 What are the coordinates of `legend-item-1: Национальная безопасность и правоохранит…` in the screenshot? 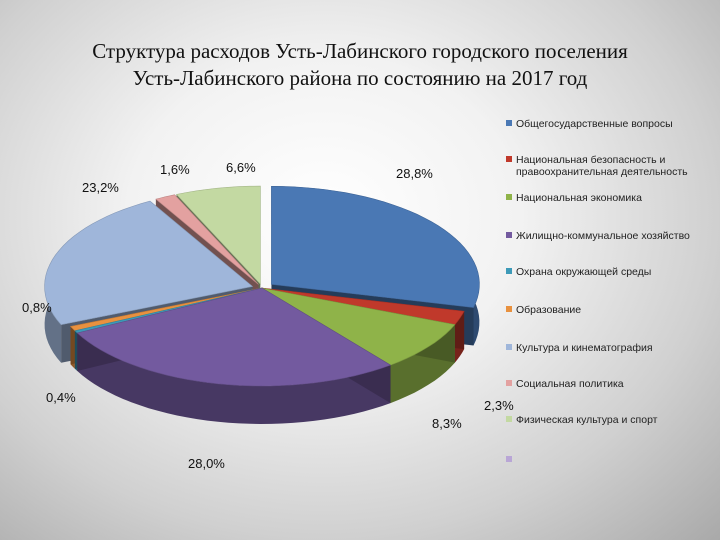 It's located at (608, 166).